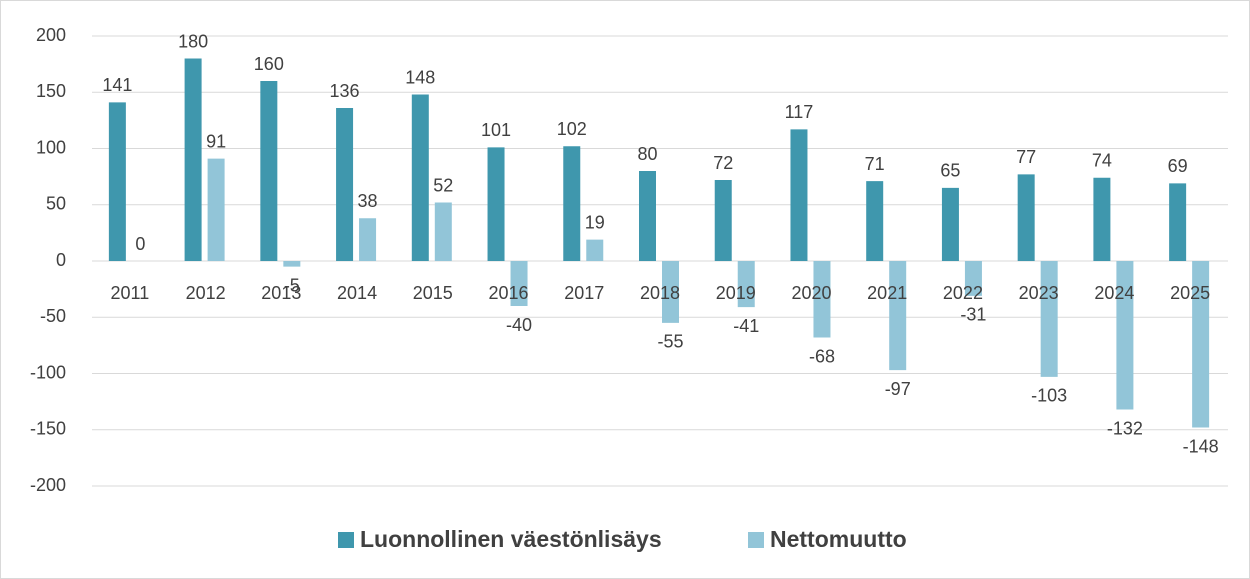  What do you see at coordinates (736, 293) in the screenshot?
I see `x-tick-label: 2019` at bounding box center [736, 293].